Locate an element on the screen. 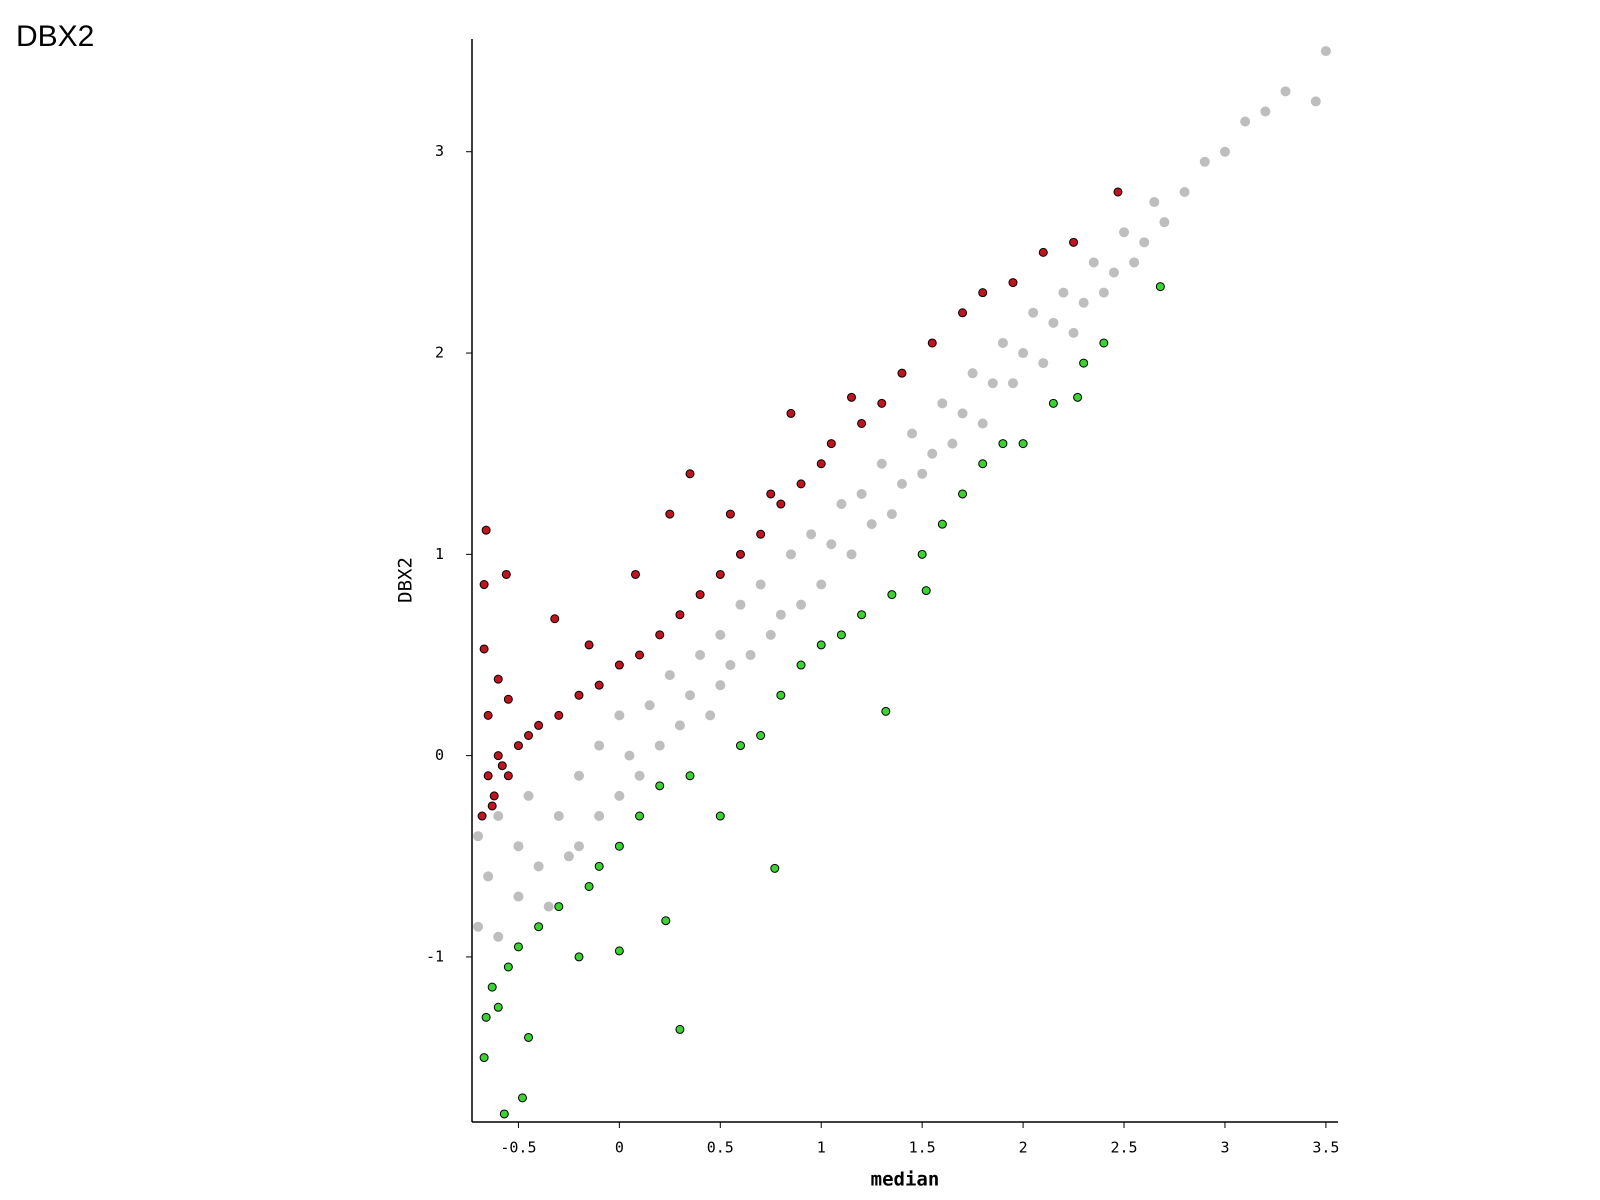 The width and height of the screenshot is (1600, 1200). x-tick-label: 1.5 is located at coordinates (922, 1148).